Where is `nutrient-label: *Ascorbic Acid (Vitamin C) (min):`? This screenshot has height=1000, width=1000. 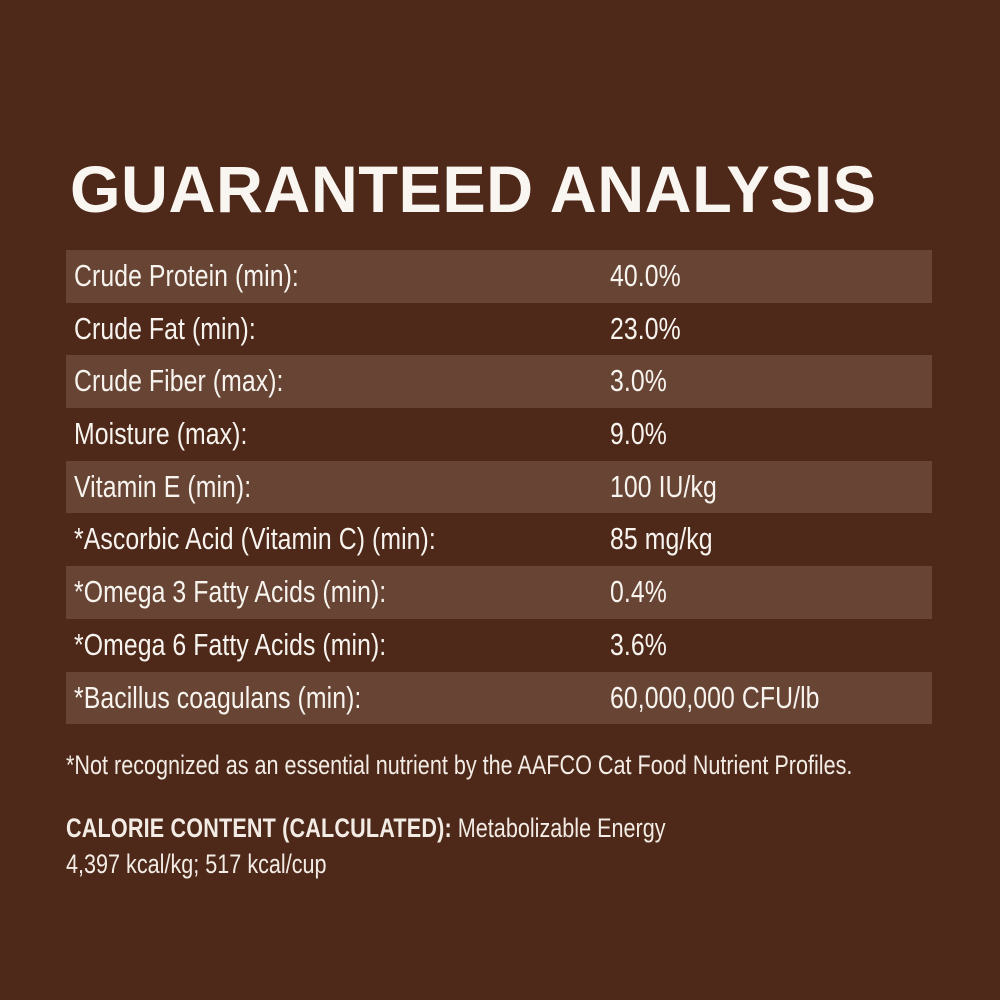
nutrient-label: *Ascorbic Acid (Vitamin C) (min): is located at coordinates (255, 539).